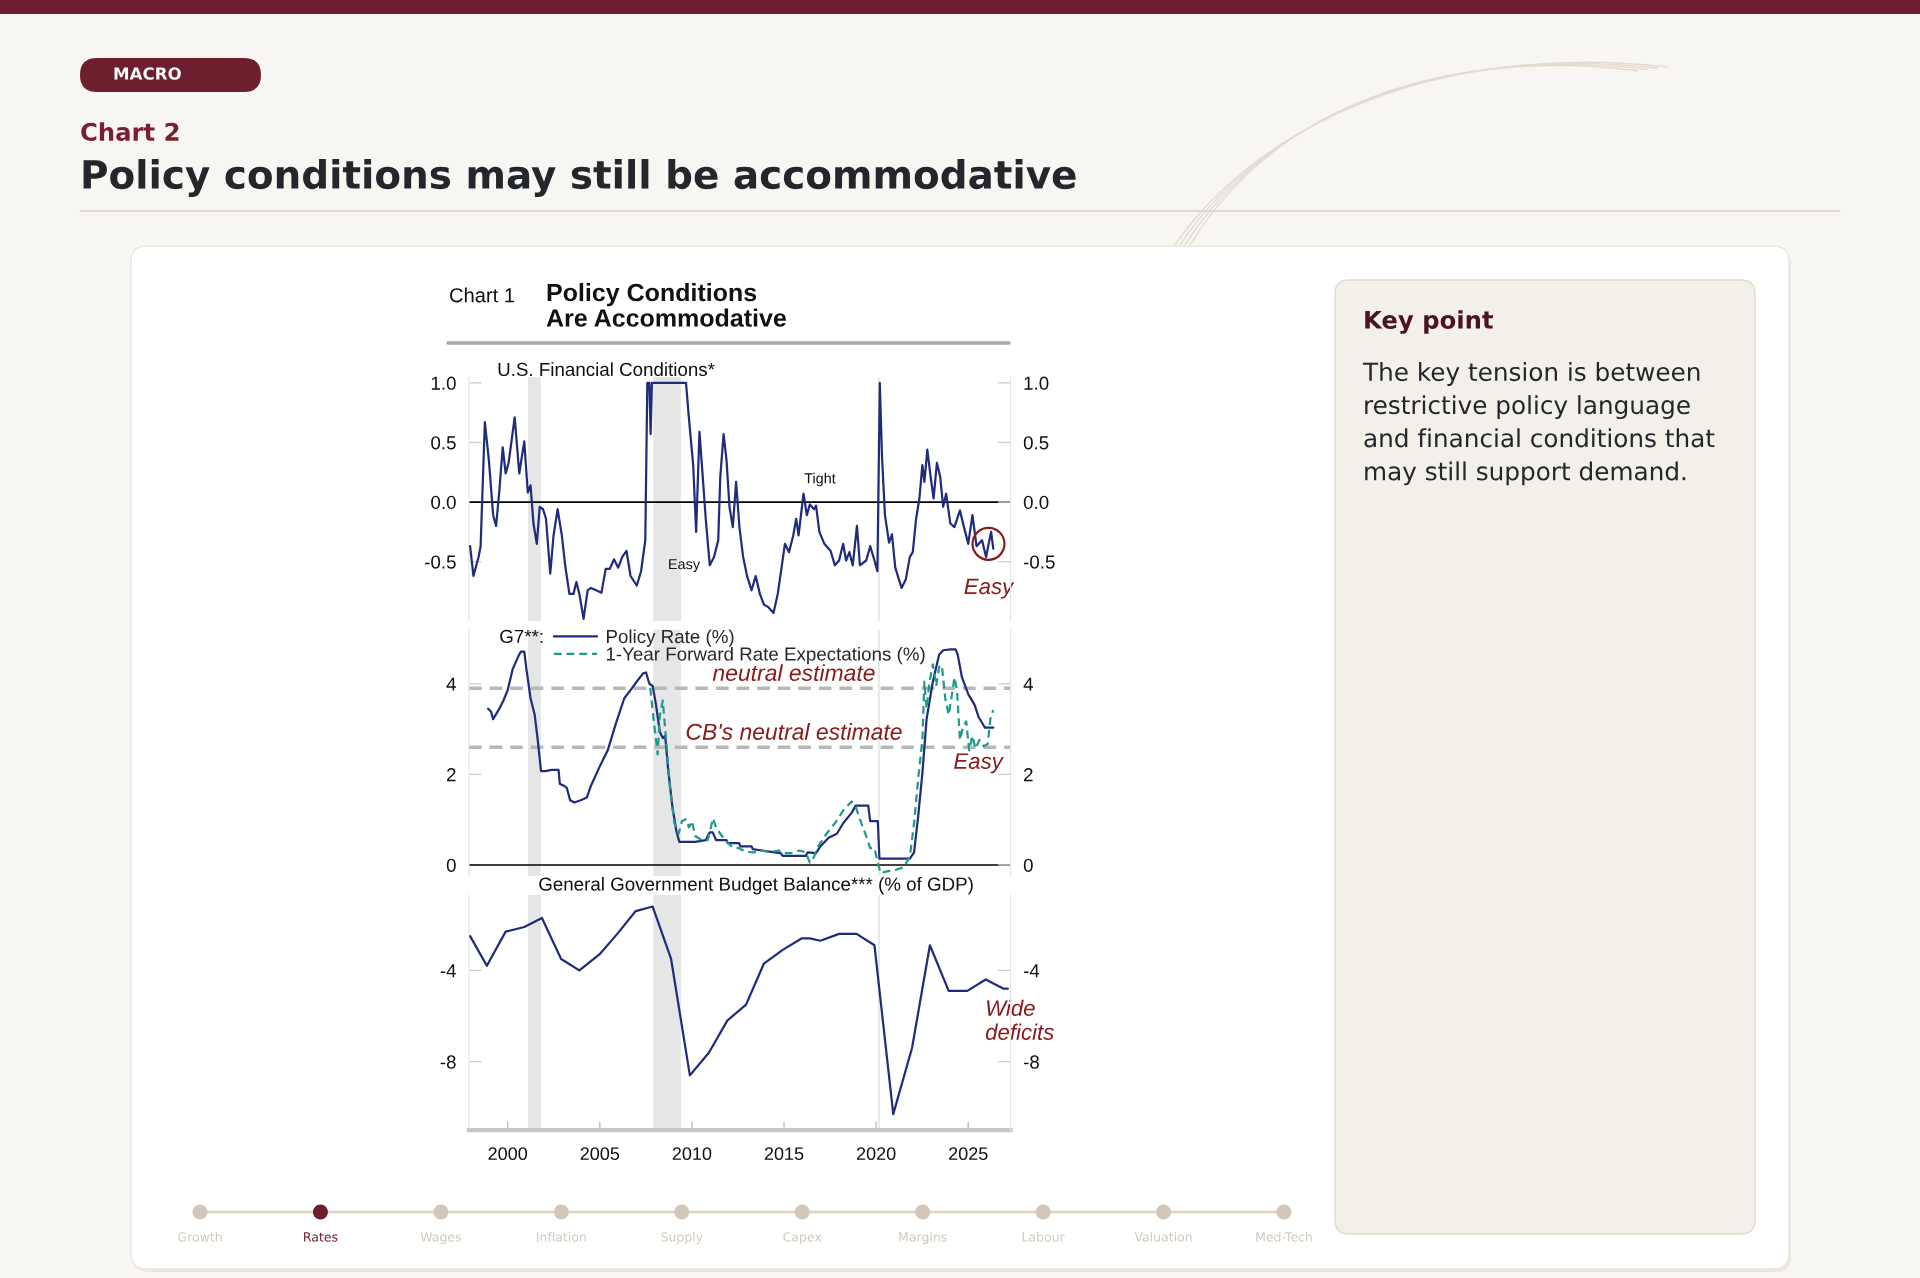 Image resolution: width=1920 pixels, height=1278 pixels. What do you see at coordinates (1031, 1062) in the screenshot?
I see `y2-tick-label: -8` at bounding box center [1031, 1062].